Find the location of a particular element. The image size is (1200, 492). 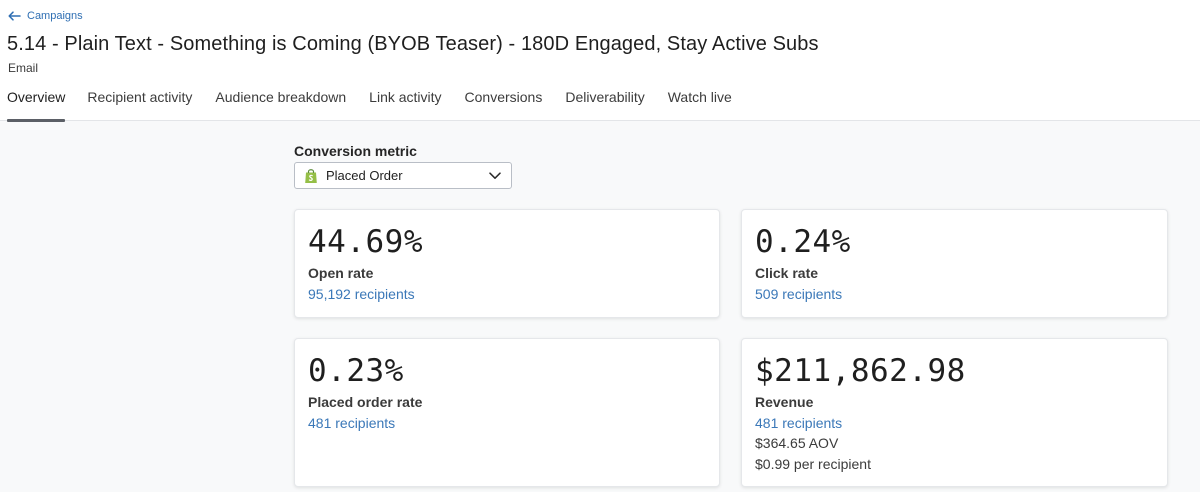

arrow-left-icon is located at coordinates (14, 16).